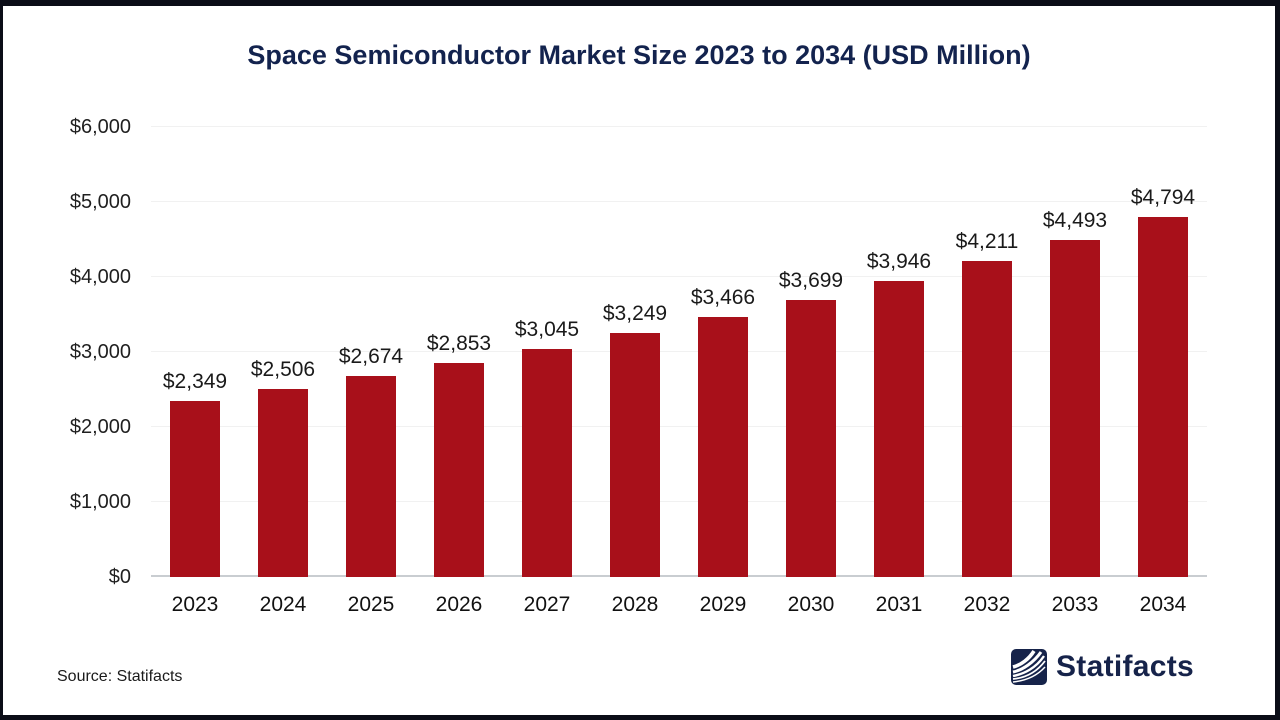  Describe the element at coordinates (1163, 198) in the screenshot. I see `bar-value-label: $4,794` at that location.